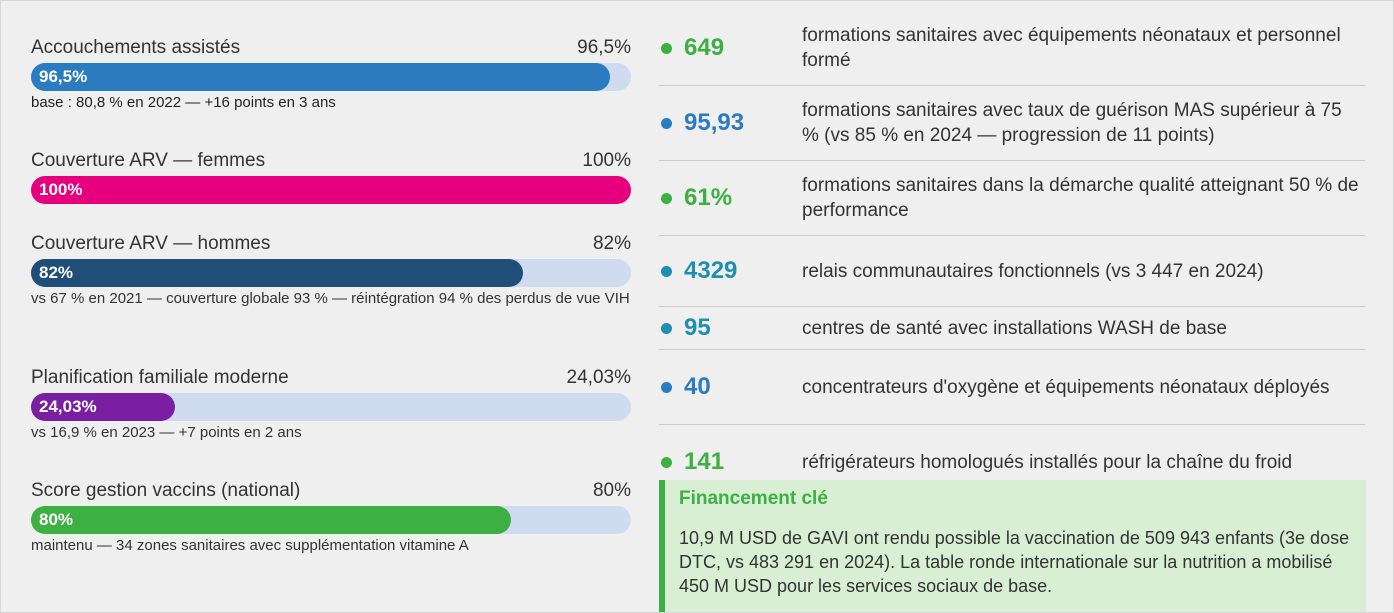 Image resolution: width=1394 pixels, height=613 pixels. Describe the element at coordinates (271, 520) in the screenshot. I see `progress-bar: 80%` at that location.